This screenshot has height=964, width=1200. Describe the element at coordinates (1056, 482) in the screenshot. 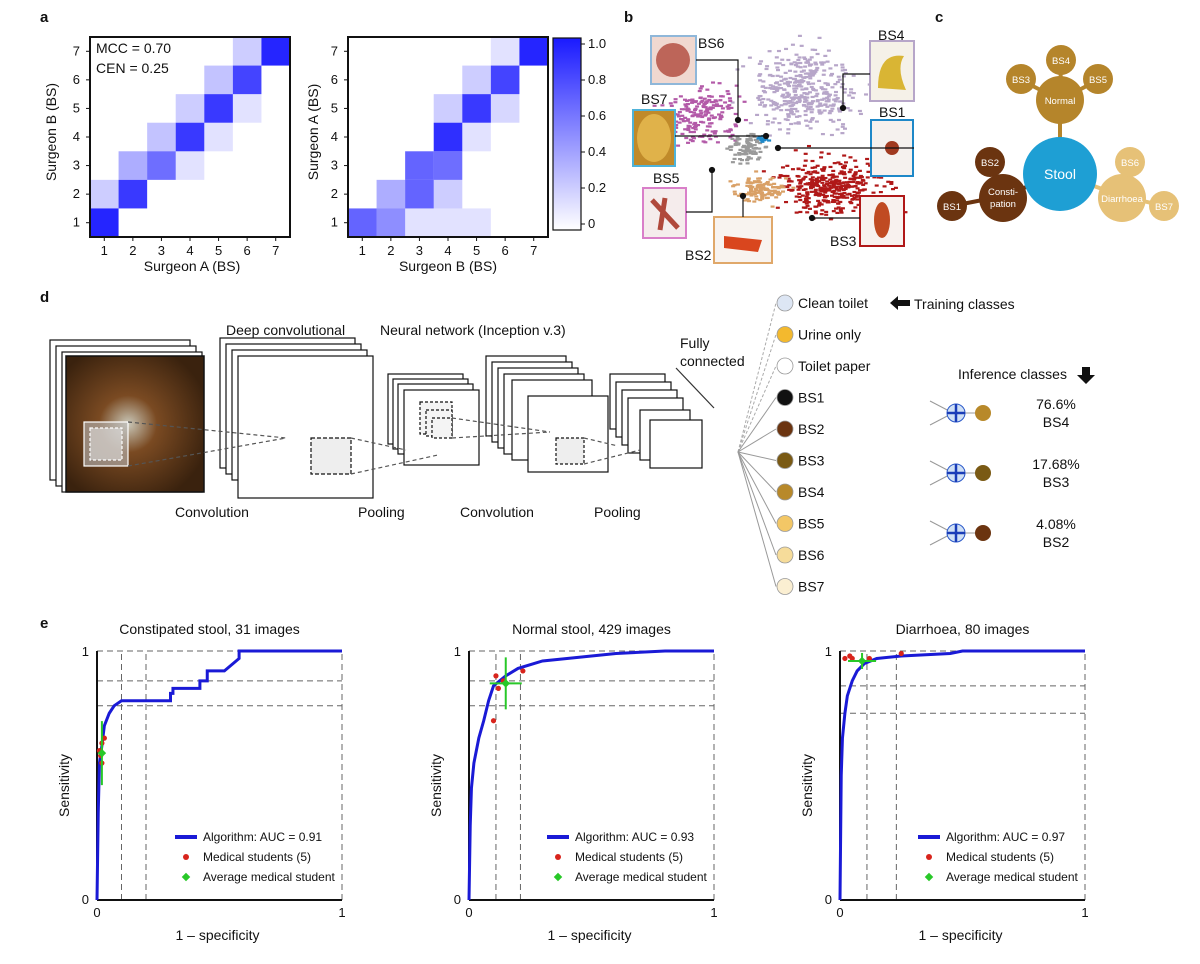

I see `inference-class: BS3` at that location.